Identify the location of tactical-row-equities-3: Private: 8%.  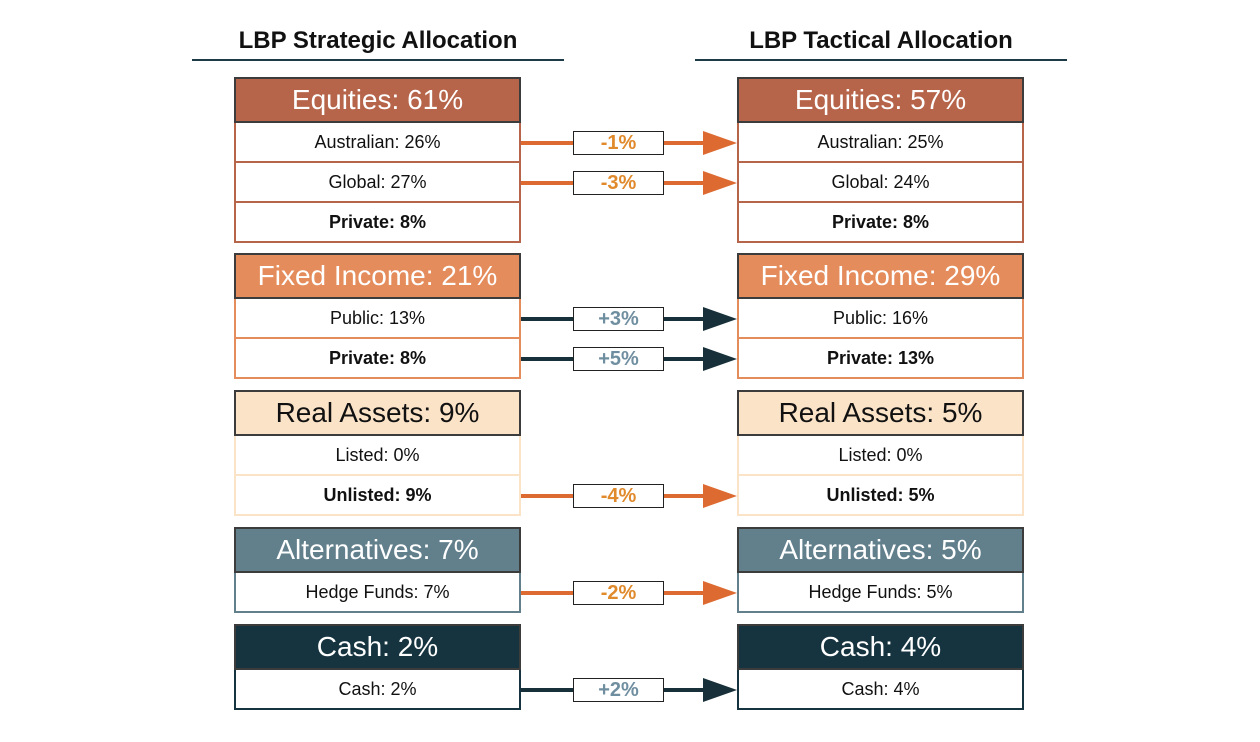
(880, 223).